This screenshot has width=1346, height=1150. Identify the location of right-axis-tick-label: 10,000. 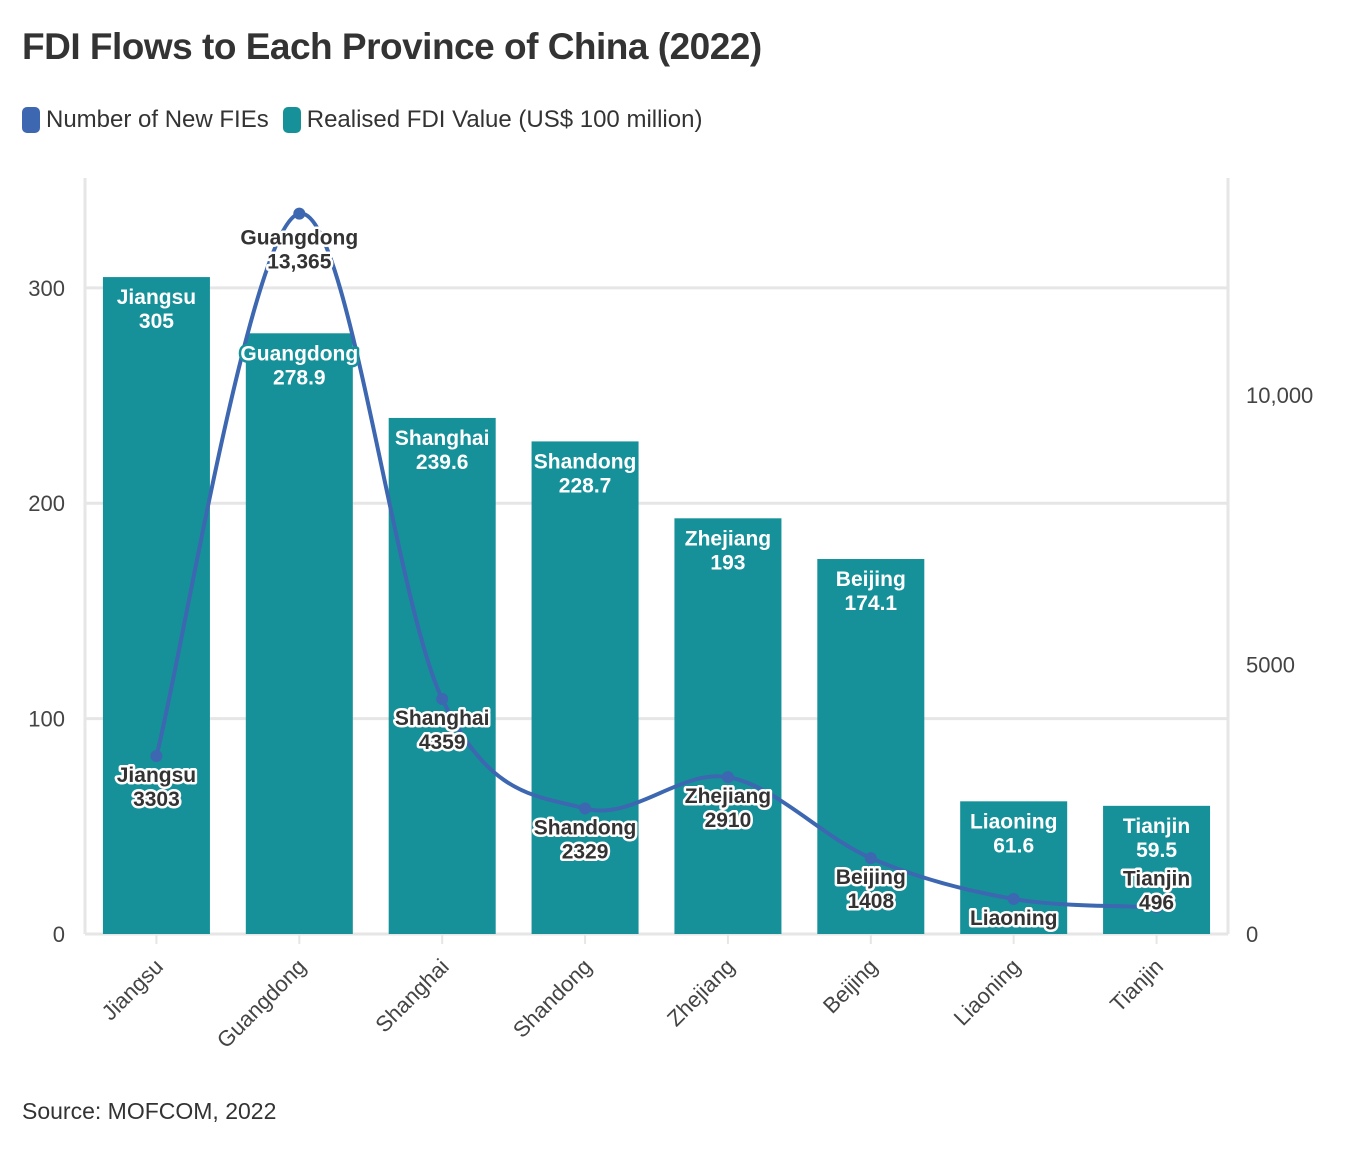
(1279, 395).